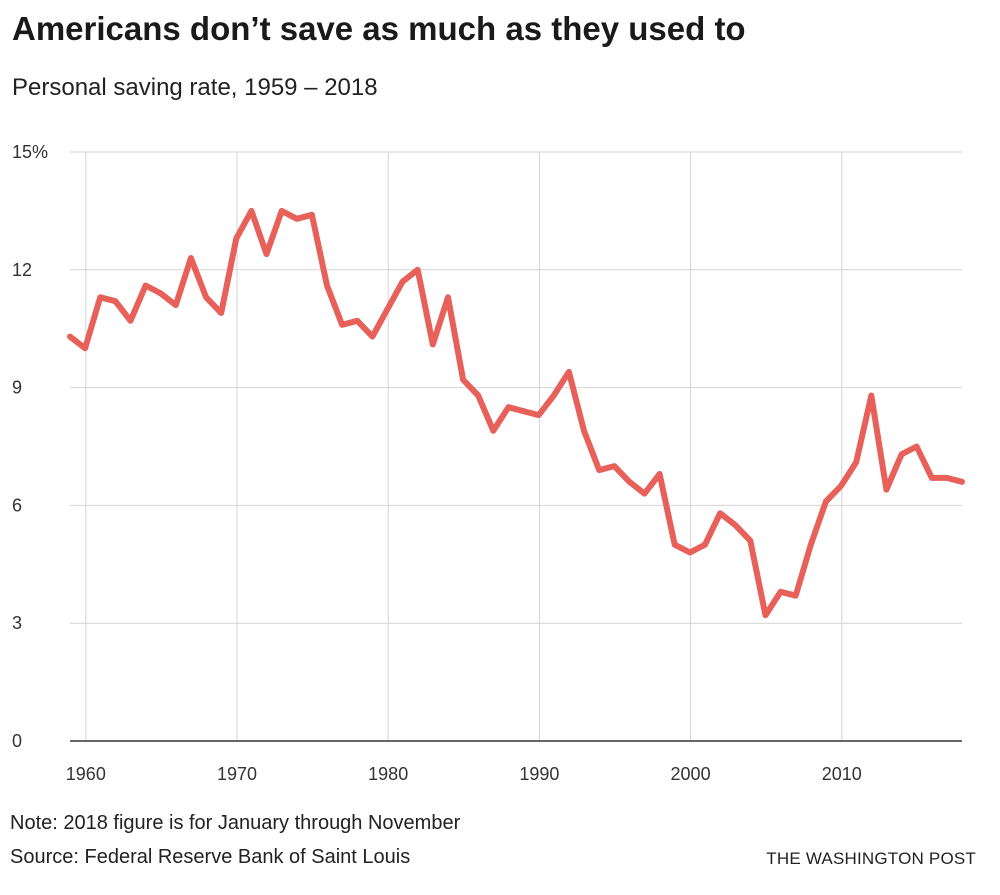 Image resolution: width=1000 pixels, height=895 pixels. What do you see at coordinates (22, 270) in the screenshot?
I see `y-tick-label: 12` at bounding box center [22, 270].